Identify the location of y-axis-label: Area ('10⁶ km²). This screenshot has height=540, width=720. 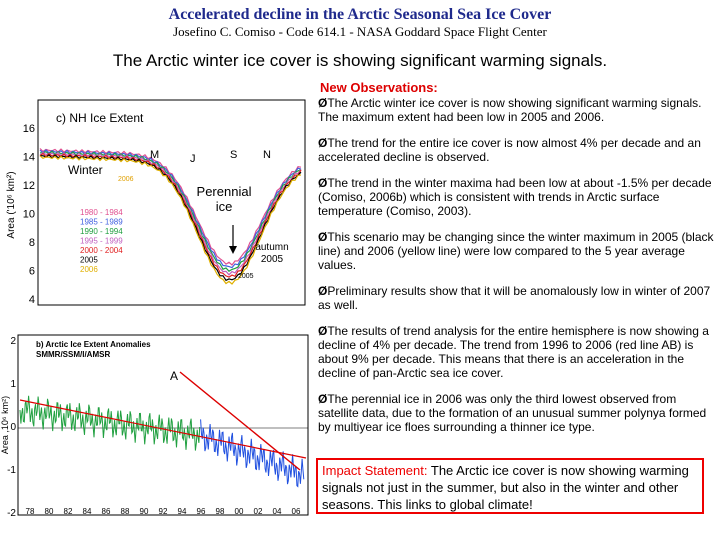
(11, 204).